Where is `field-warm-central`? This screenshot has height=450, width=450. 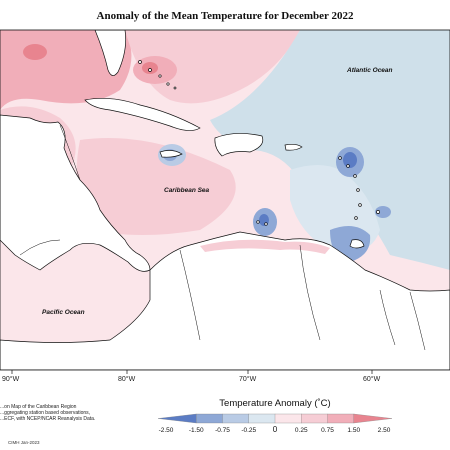 field-warm-central is located at coordinates (156, 186).